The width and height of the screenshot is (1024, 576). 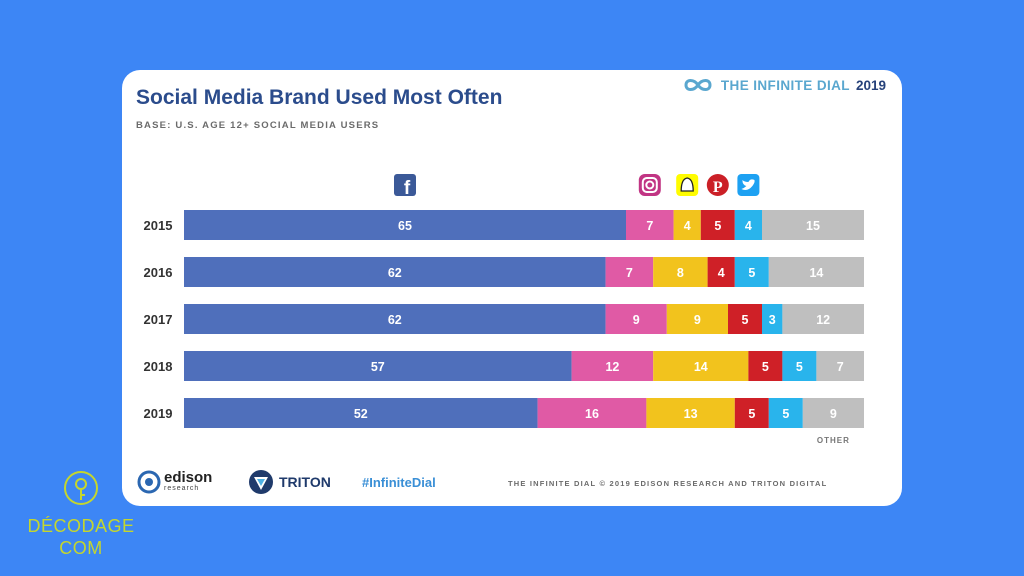 I want to click on bar-value-label: 57, so click(x=378, y=367).